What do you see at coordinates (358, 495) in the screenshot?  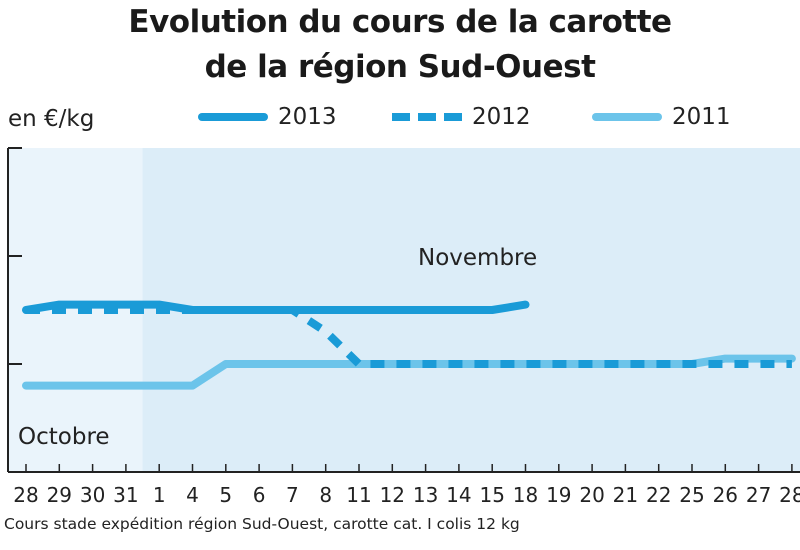 I see `x-tick-label-10: 11` at bounding box center [358, 495].